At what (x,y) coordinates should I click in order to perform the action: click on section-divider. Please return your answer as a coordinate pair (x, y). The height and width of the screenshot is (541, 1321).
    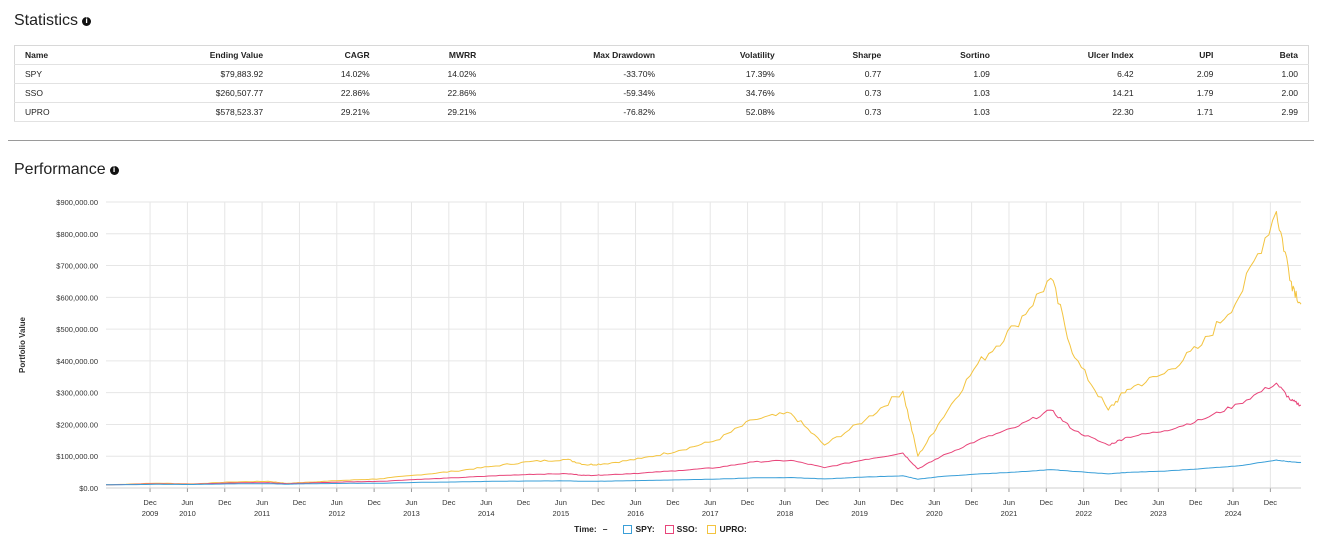
    Looking at the image, I should click on (661, 140).